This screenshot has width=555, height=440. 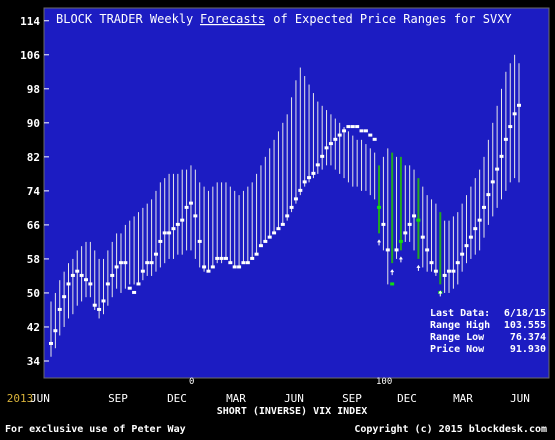 I want to click on footer-copyright: Copyright (c) 2015 blockdesk.com, so click(x=450, y=429).